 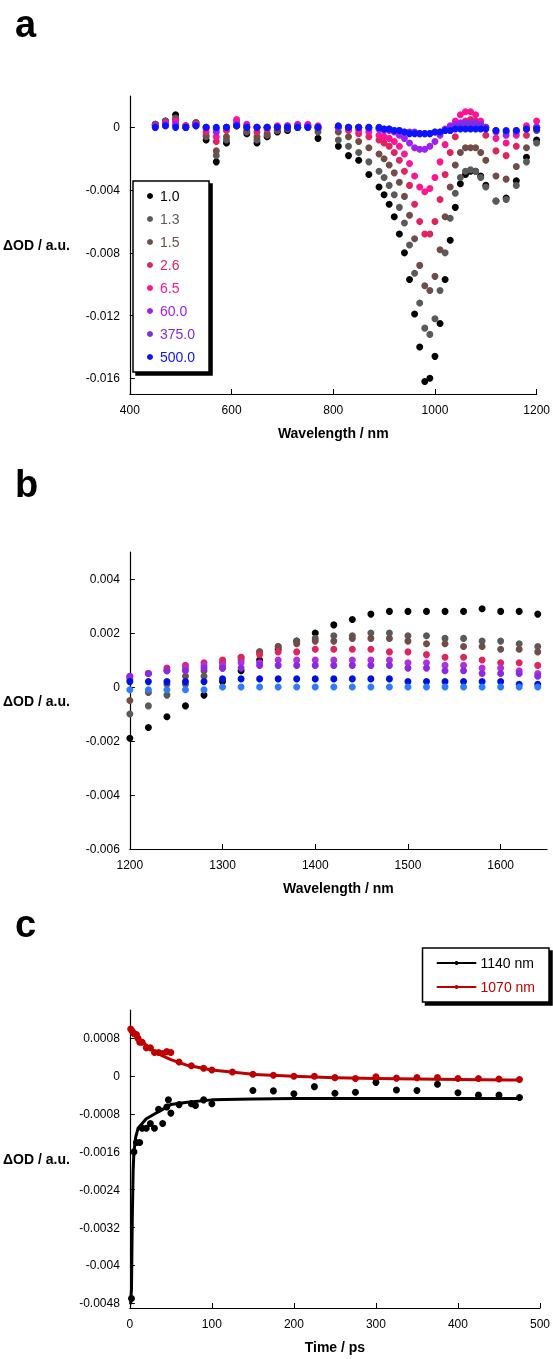 I want to click on y-tick-label: -0.0016, so click(x=100, y=1151).